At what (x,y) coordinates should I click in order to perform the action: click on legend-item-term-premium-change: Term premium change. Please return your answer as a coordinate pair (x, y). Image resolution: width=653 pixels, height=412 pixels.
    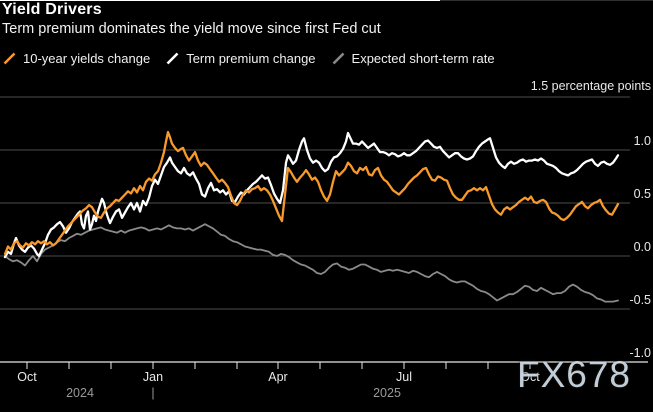
    Looking at the image, I should click on (241, 58).